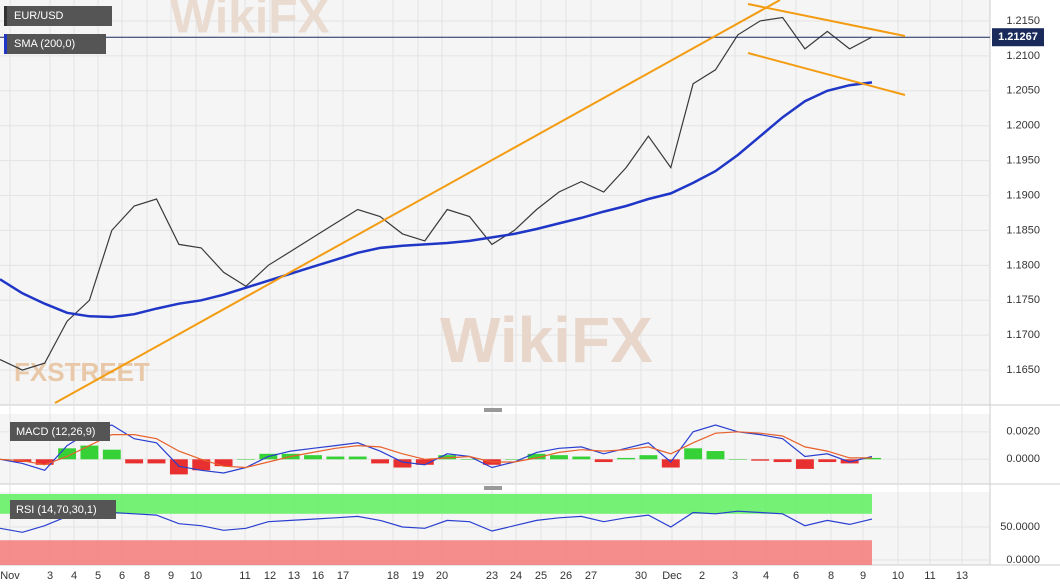 Image resolution: width=1060 pixels, height=587 pixels. I want to click on x-tick-label: 24, so click(516, 576).